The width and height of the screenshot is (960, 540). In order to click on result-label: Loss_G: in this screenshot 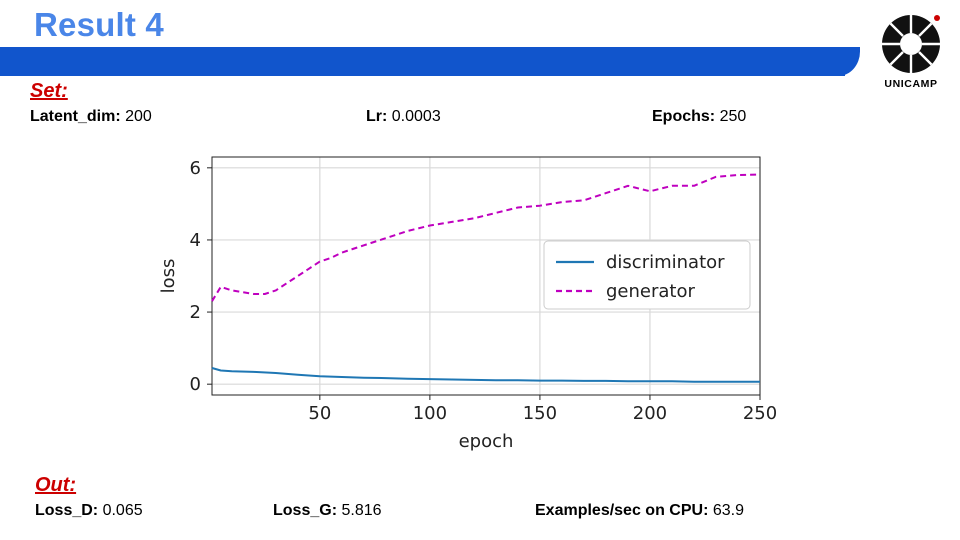, I will do `click(305, 510)`.